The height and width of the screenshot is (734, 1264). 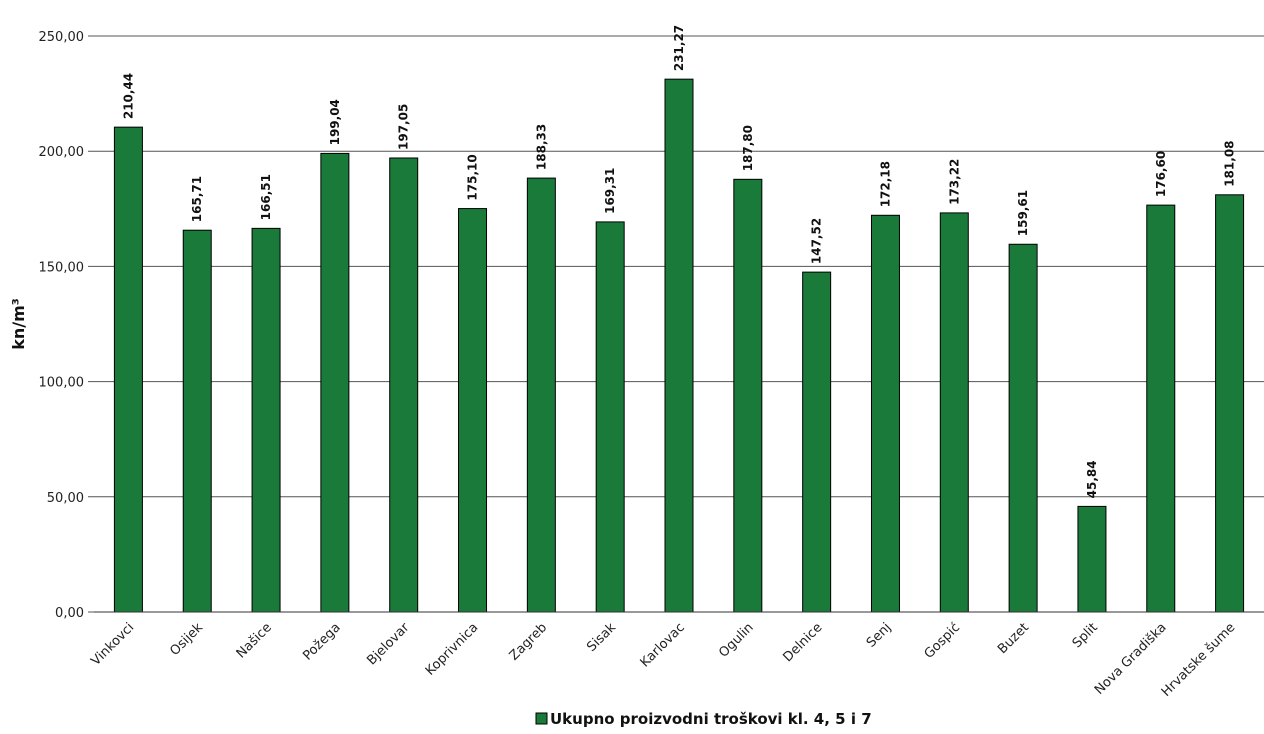 I want to click on y-tick-label: 100,00, so click(x=62, y=383).